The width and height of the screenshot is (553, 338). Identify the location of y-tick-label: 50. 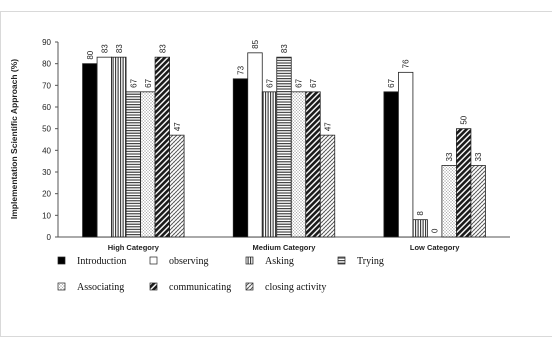
(46, 129).